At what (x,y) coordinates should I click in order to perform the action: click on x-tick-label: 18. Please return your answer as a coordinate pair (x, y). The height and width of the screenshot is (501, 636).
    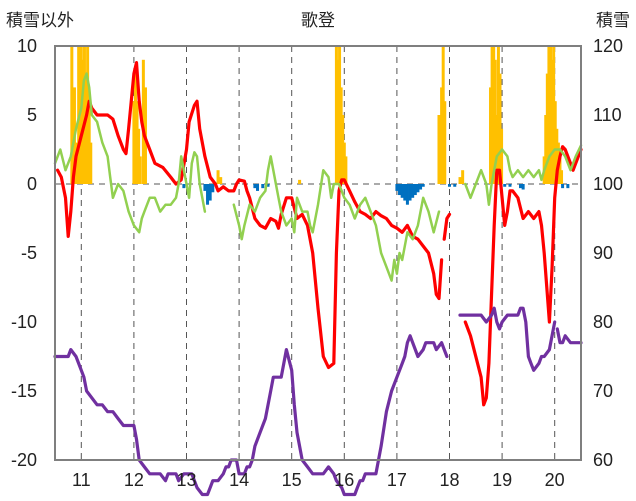
    Looking at the image, I should click on (449, 480).